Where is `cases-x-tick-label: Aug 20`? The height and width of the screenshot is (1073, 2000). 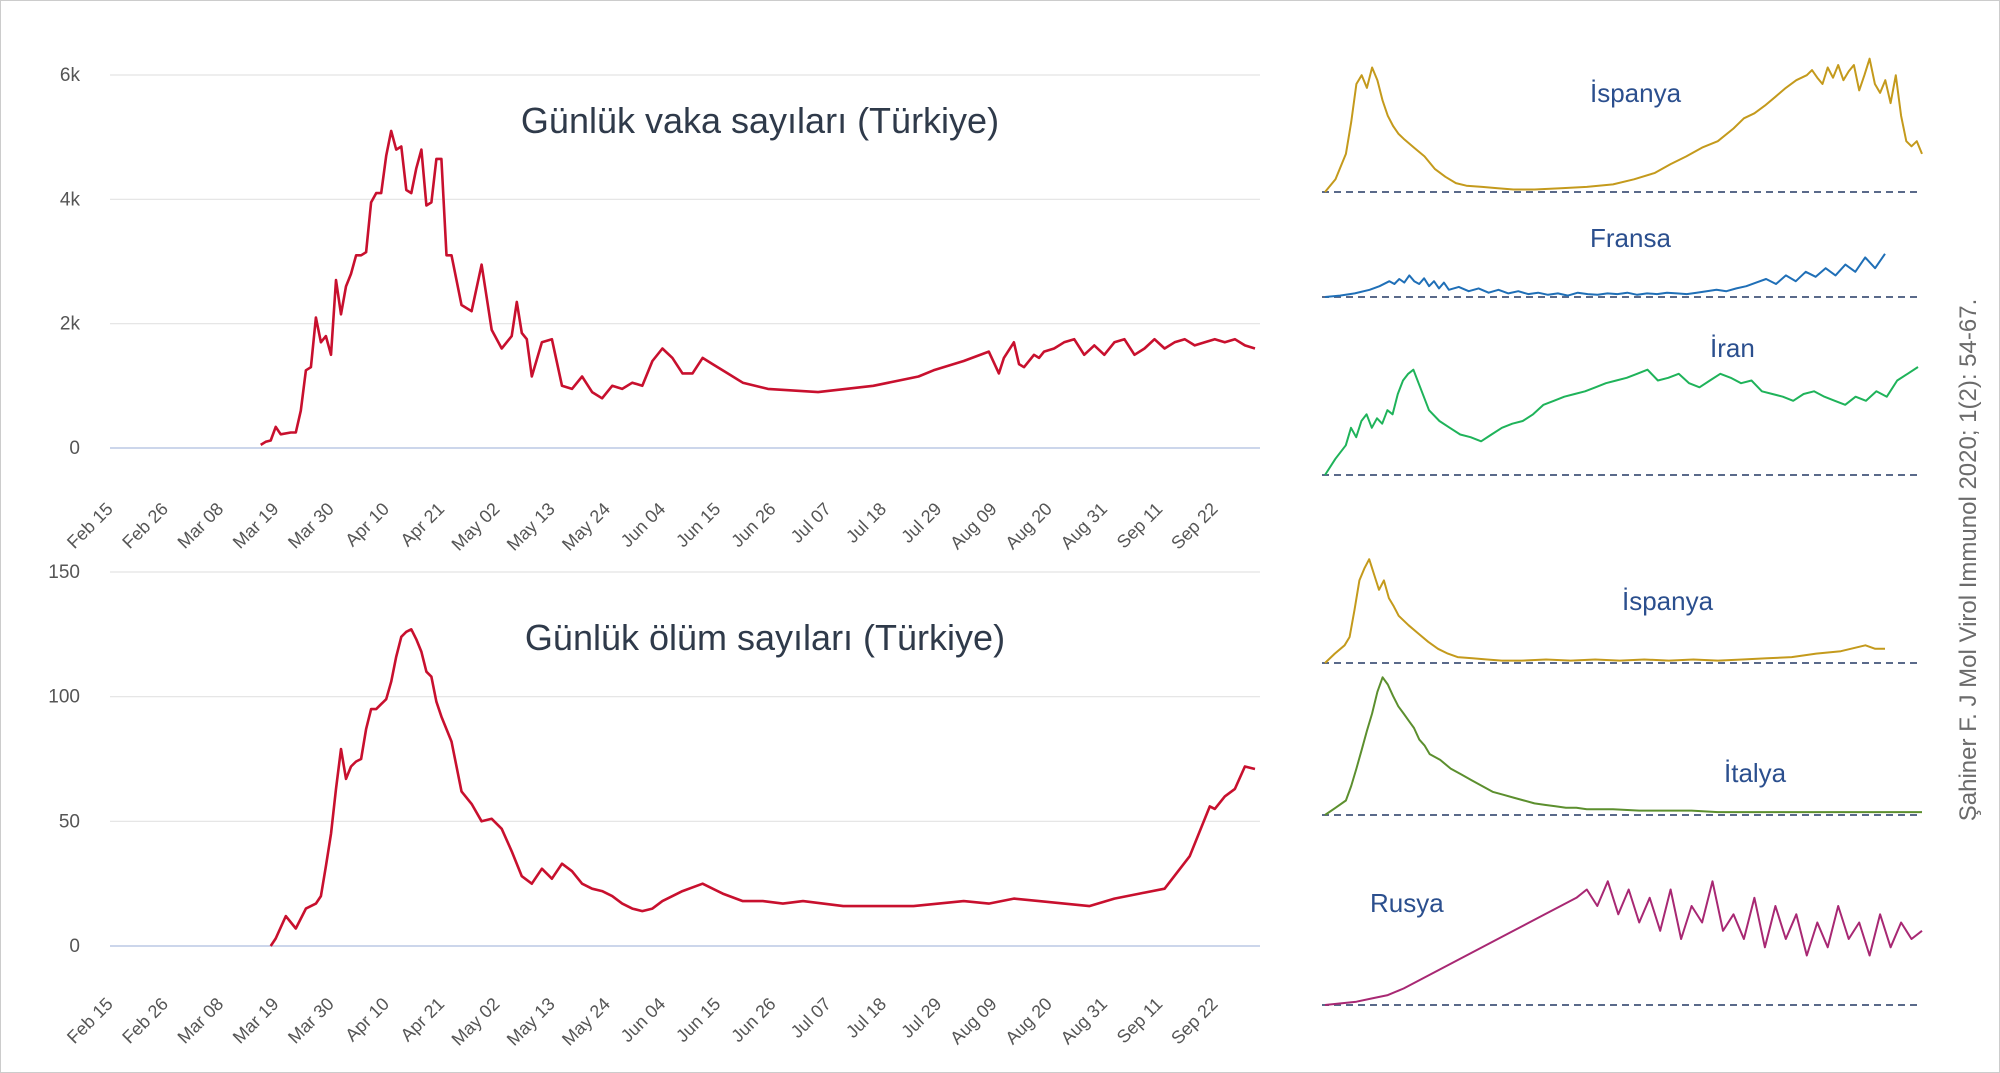
cases-x-tick-label: Aug 20 is located at coordinates (1028, 526).